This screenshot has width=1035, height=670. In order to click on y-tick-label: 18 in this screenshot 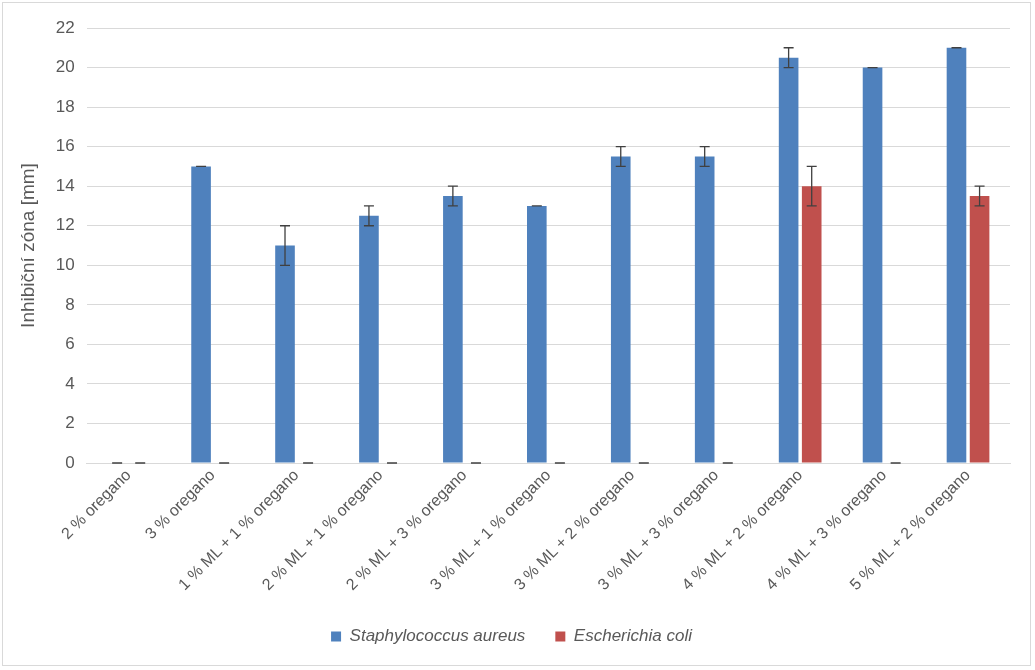, I will do `click(65, 106)`.